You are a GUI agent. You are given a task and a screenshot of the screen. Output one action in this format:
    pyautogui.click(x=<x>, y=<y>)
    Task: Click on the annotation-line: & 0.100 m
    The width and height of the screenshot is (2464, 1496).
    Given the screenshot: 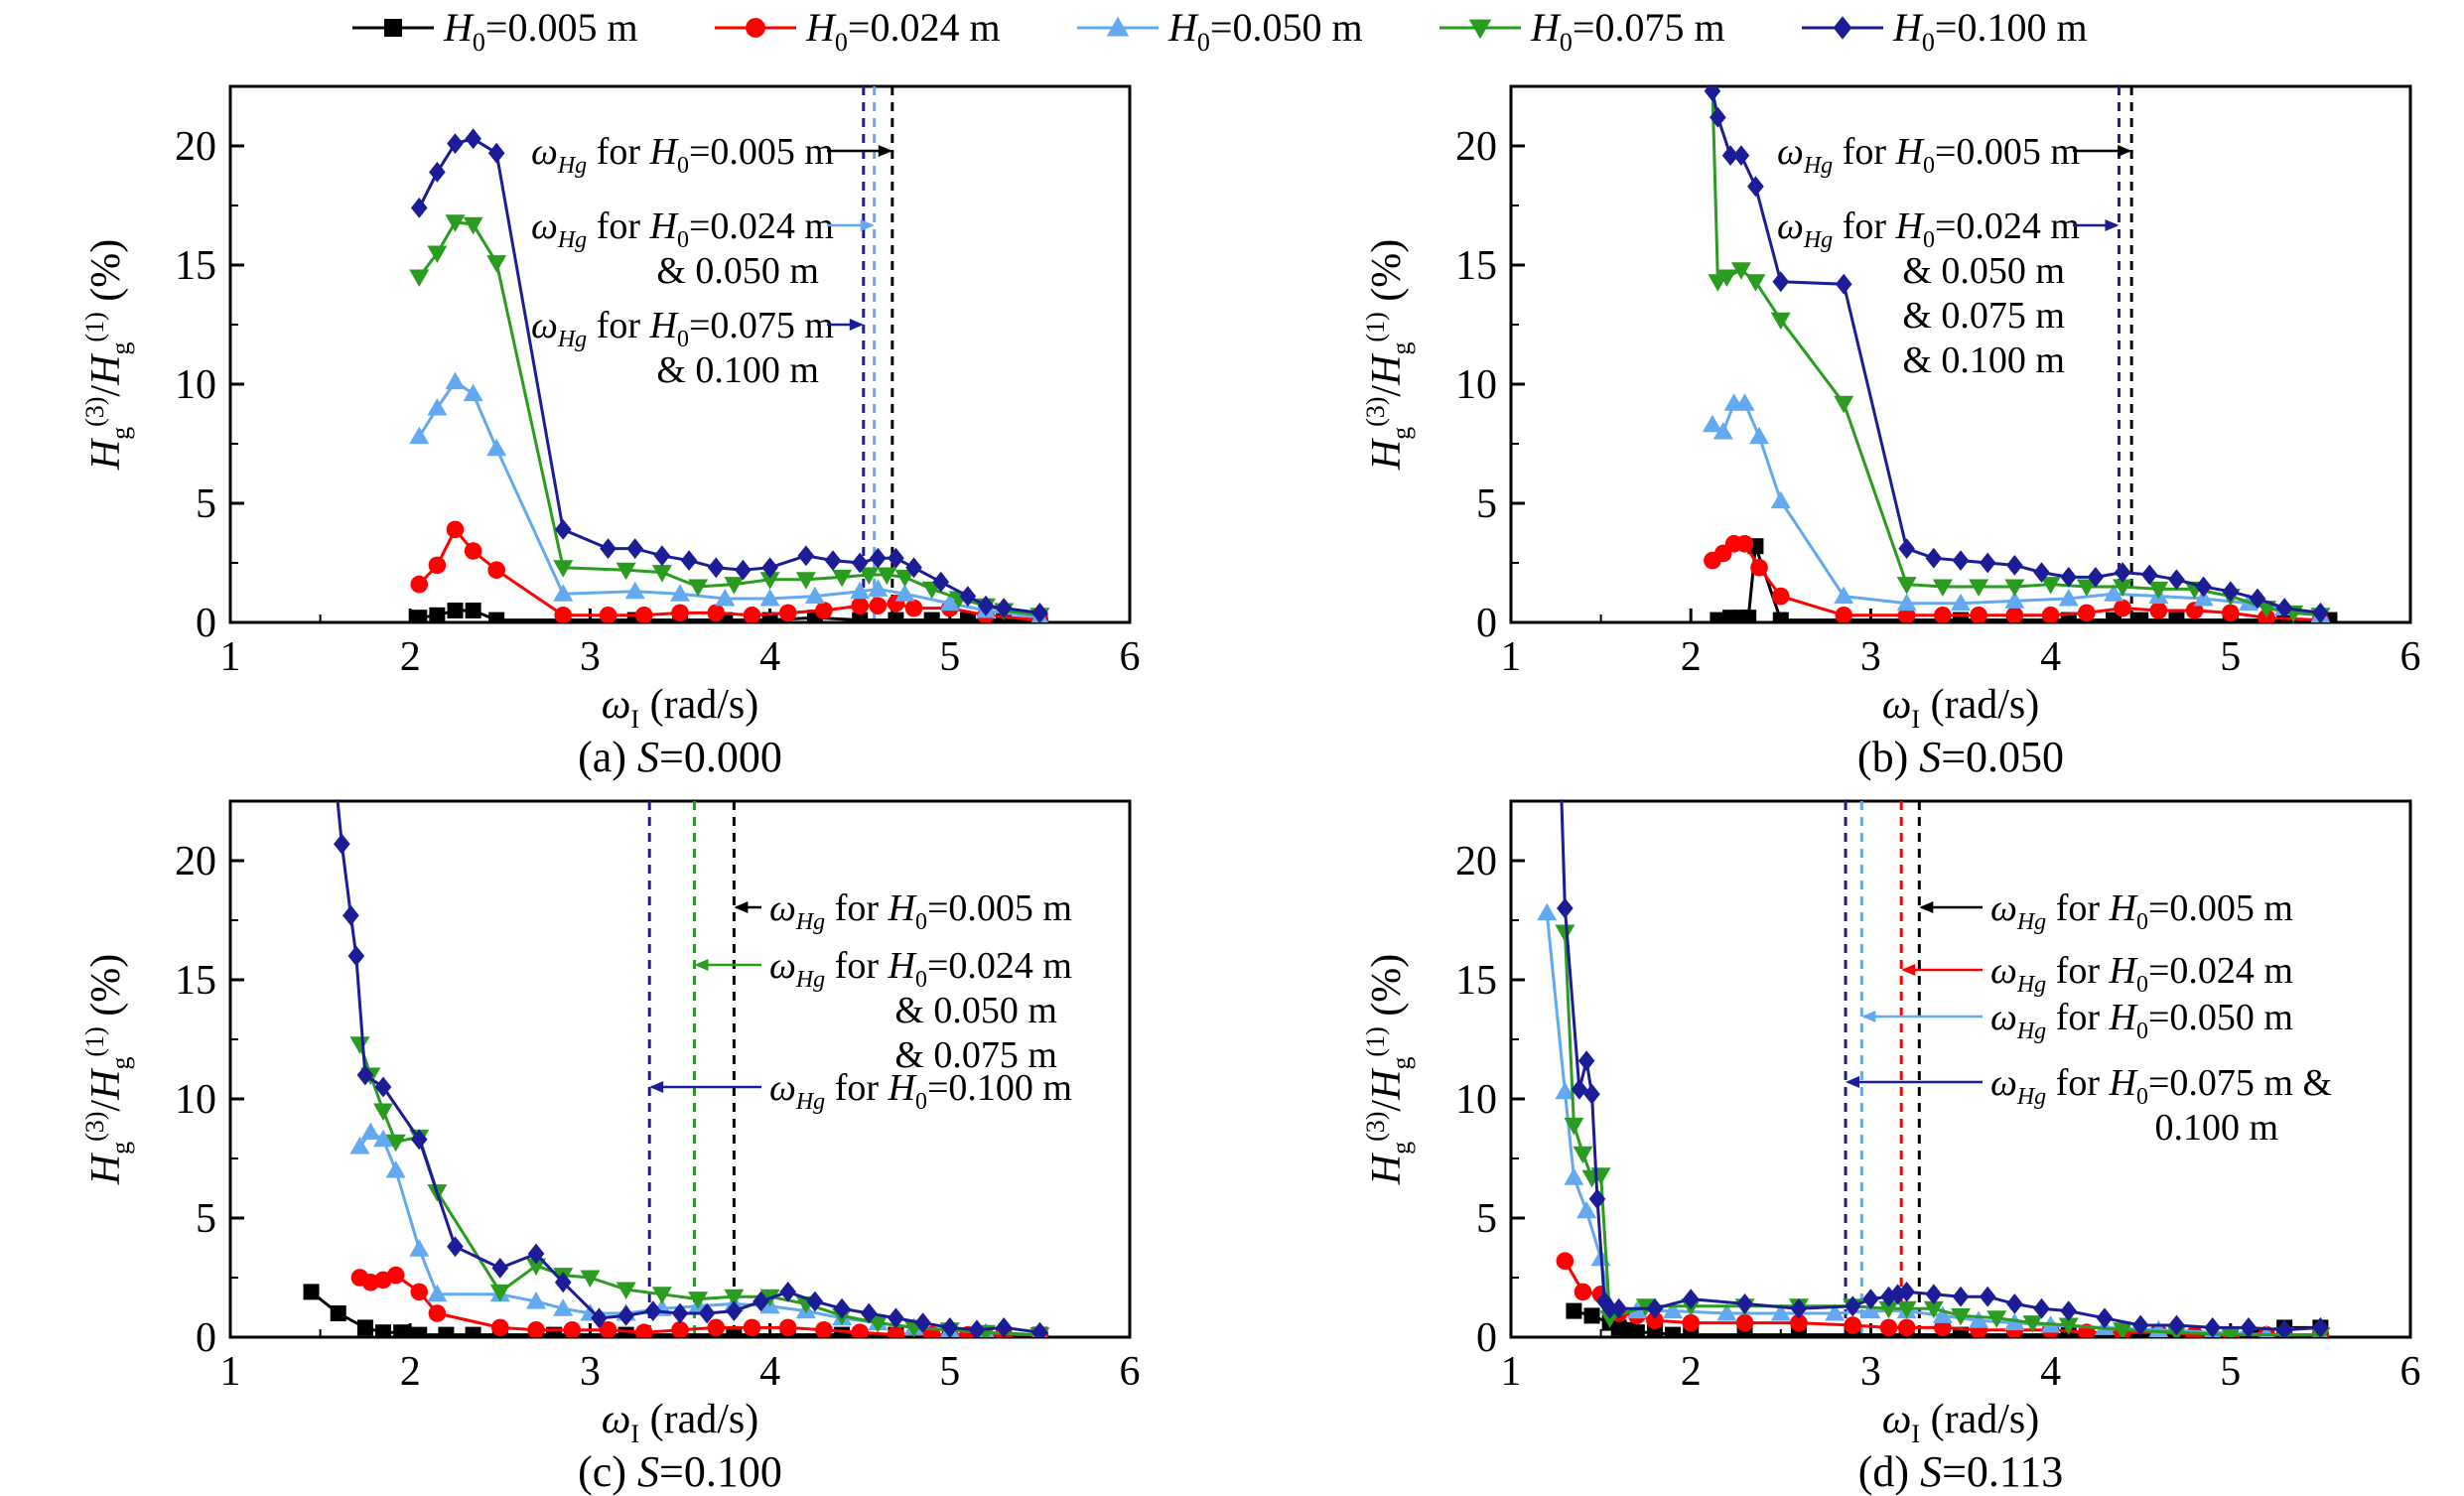 What is the action you would take?
    pyautogui.click(x=1983, y=360)
    